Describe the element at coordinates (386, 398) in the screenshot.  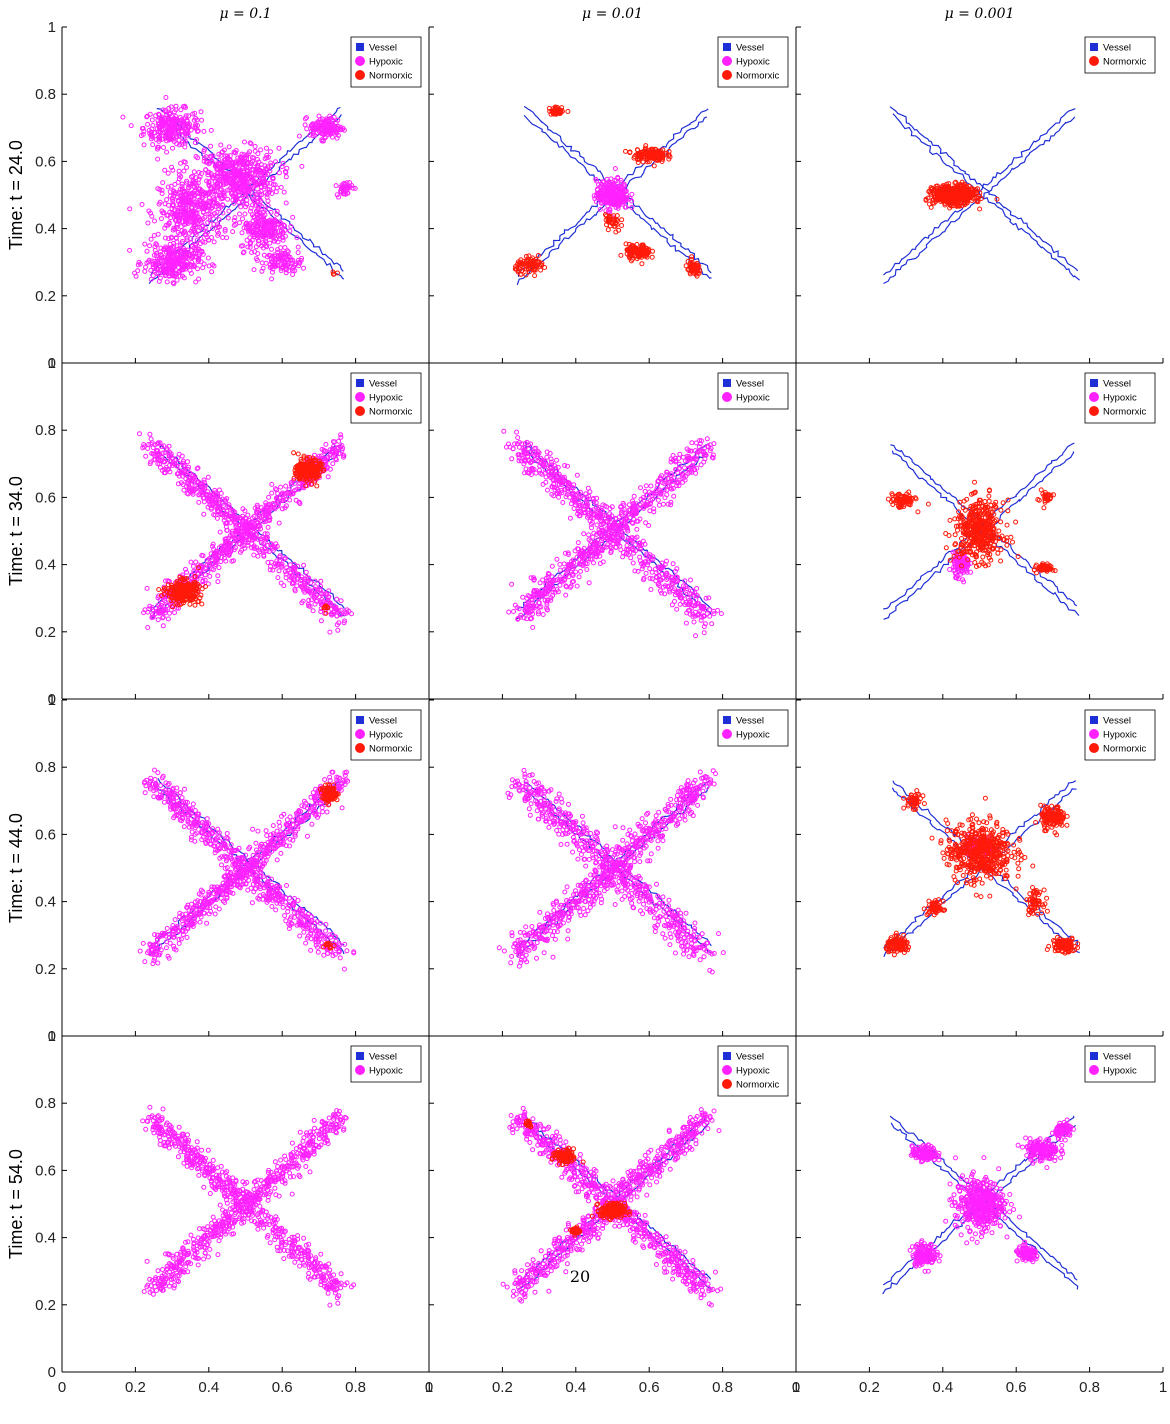
I see `legend-label: Hypoxic` at that location.